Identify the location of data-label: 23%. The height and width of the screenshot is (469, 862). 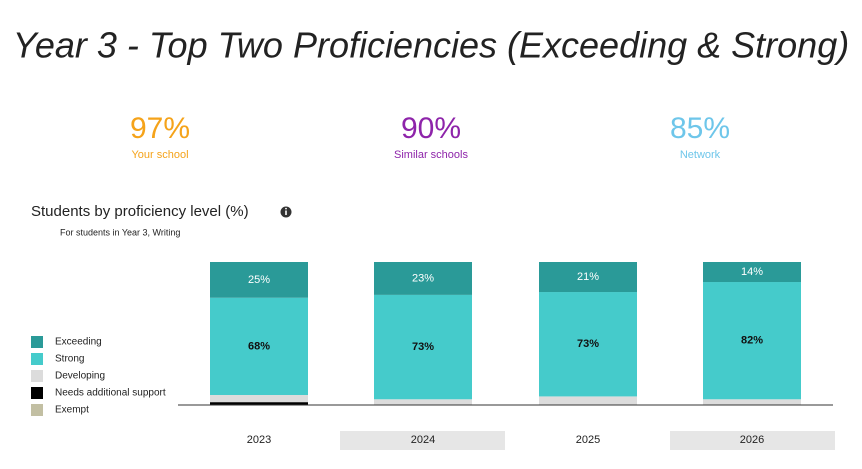
(423, 278).